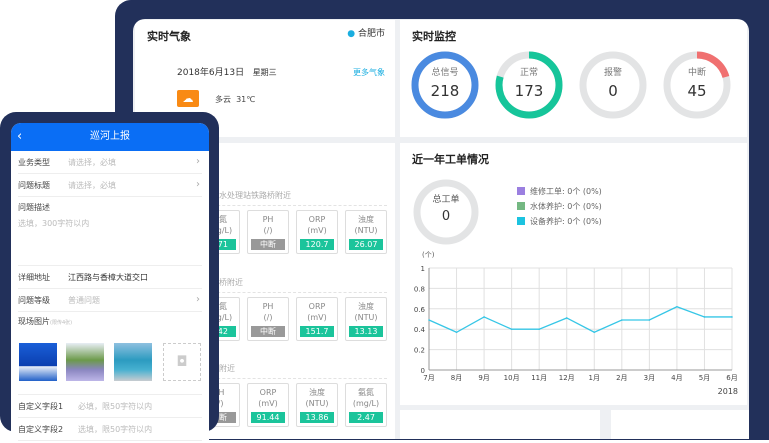 This screenshot has height=443, width=769. I want to click on sensor-name: PH, so click(268, 306).